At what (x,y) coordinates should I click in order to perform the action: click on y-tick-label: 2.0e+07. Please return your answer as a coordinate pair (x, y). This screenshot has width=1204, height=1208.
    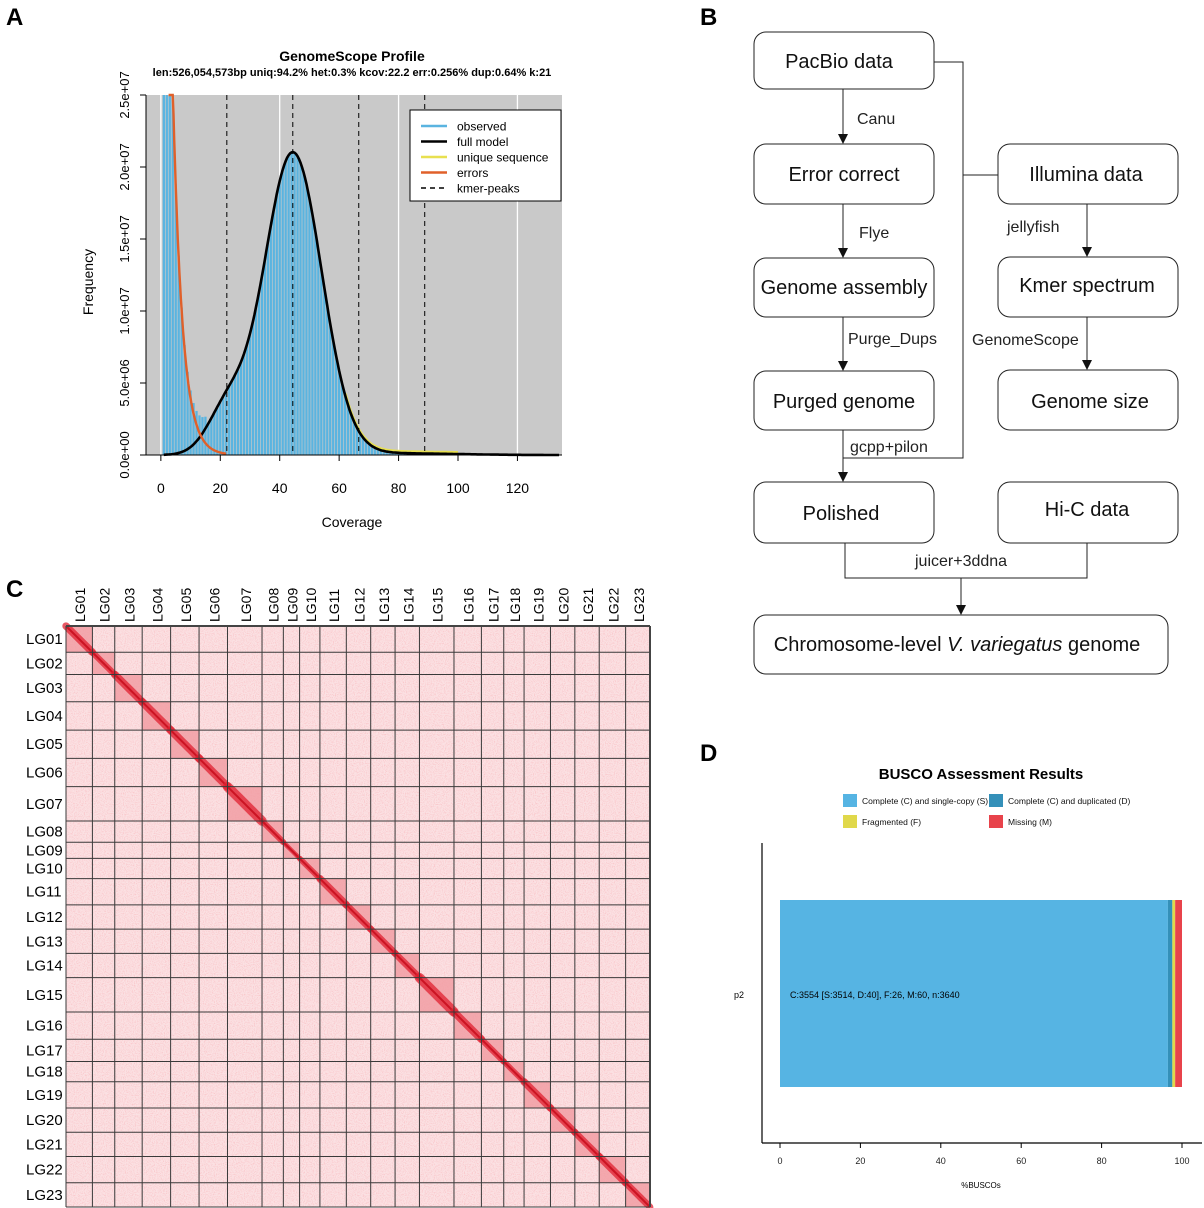
    Looking at the image, I should click on (124, 166).